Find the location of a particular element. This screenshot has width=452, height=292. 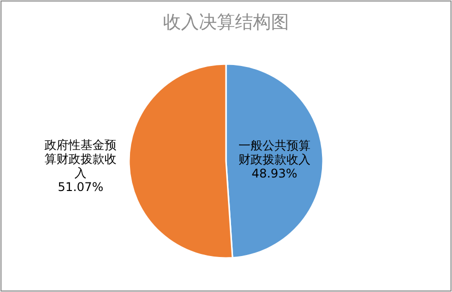

slice-label: 一般公共预算财政拨款收入 is located at coordinates (274, 152).